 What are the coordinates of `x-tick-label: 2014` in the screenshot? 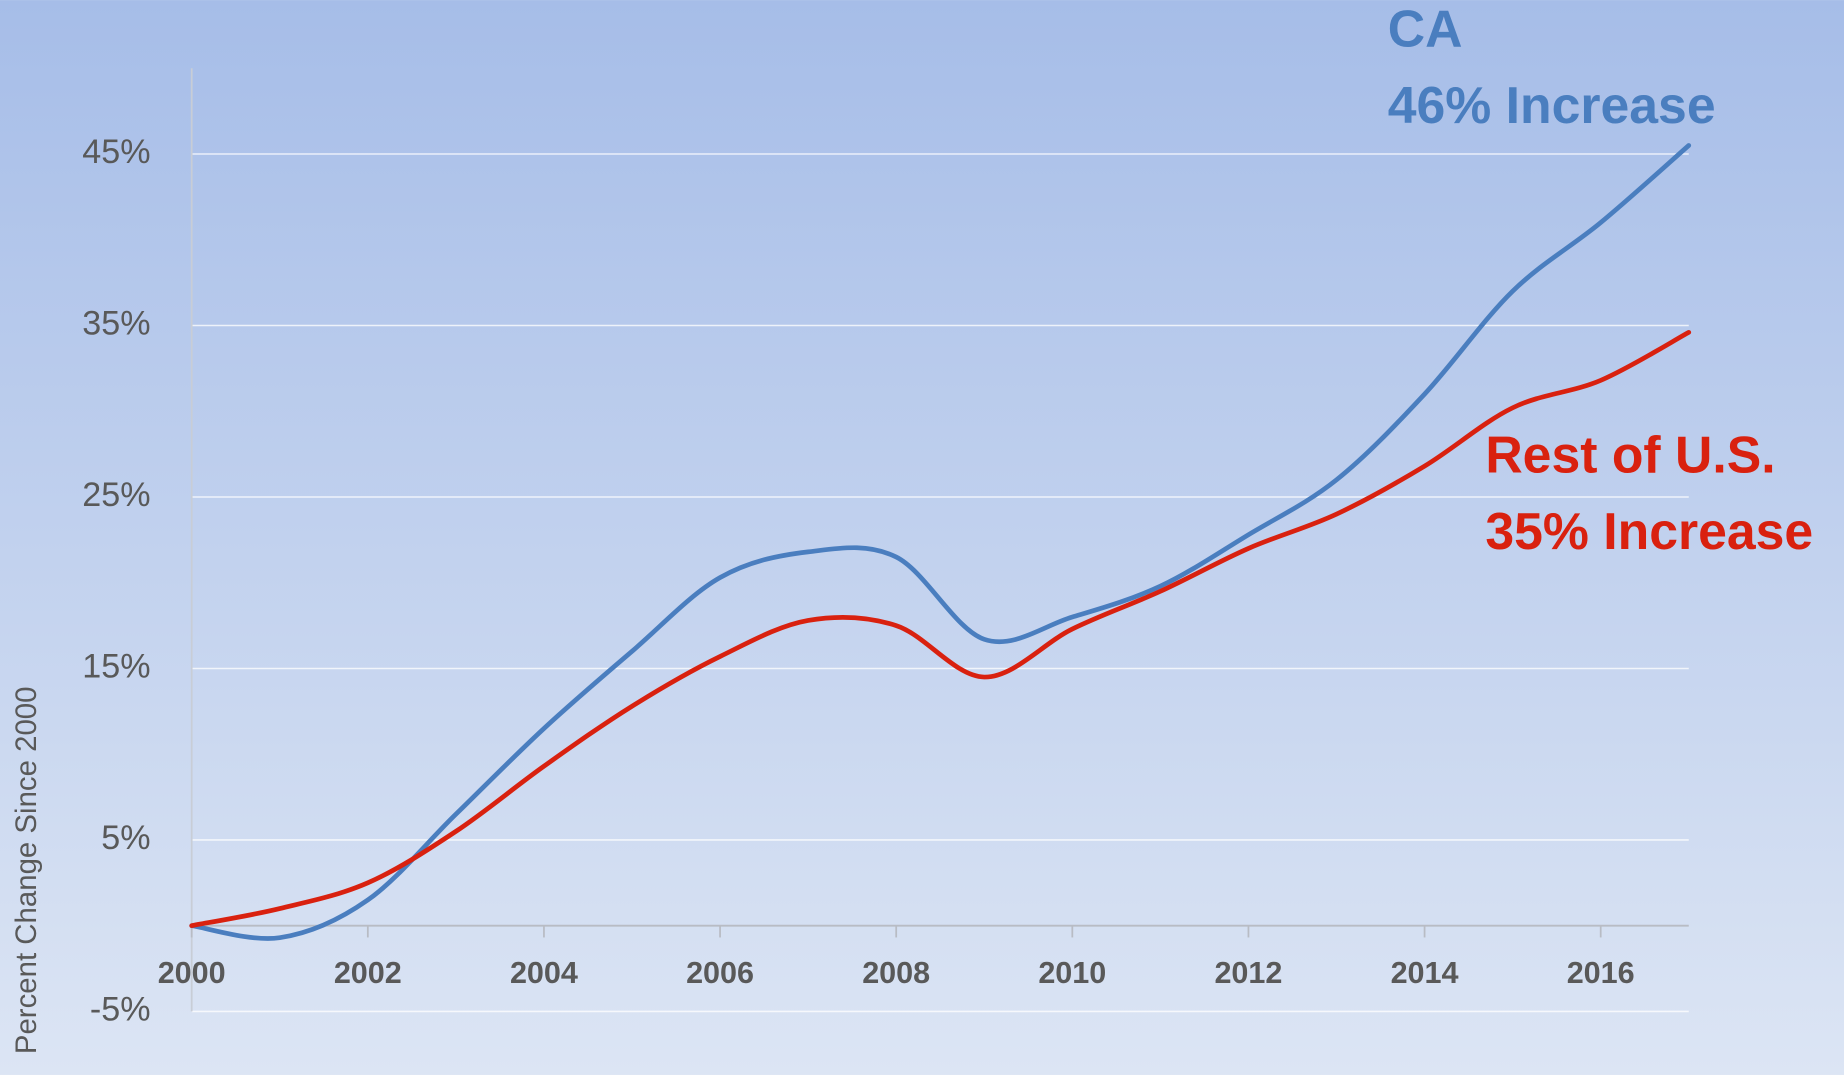 It's located at (1425, 973).